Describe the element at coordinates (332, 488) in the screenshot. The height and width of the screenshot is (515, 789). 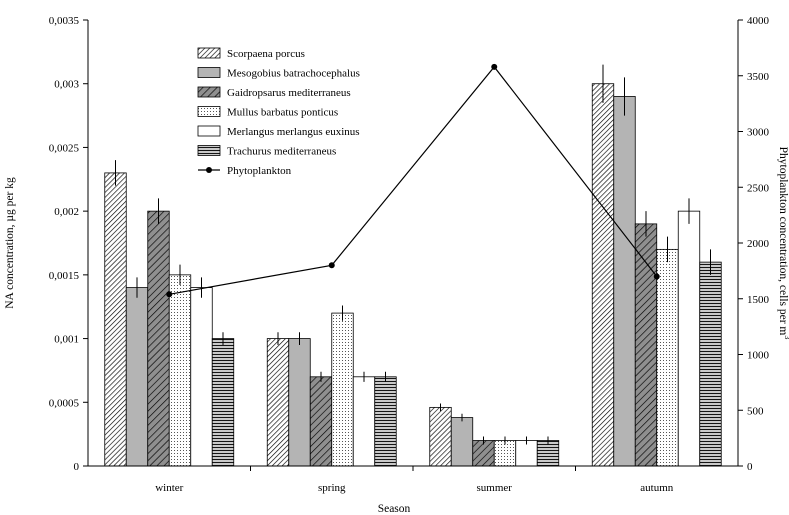
I see `x-tick-label: spring` at that location.